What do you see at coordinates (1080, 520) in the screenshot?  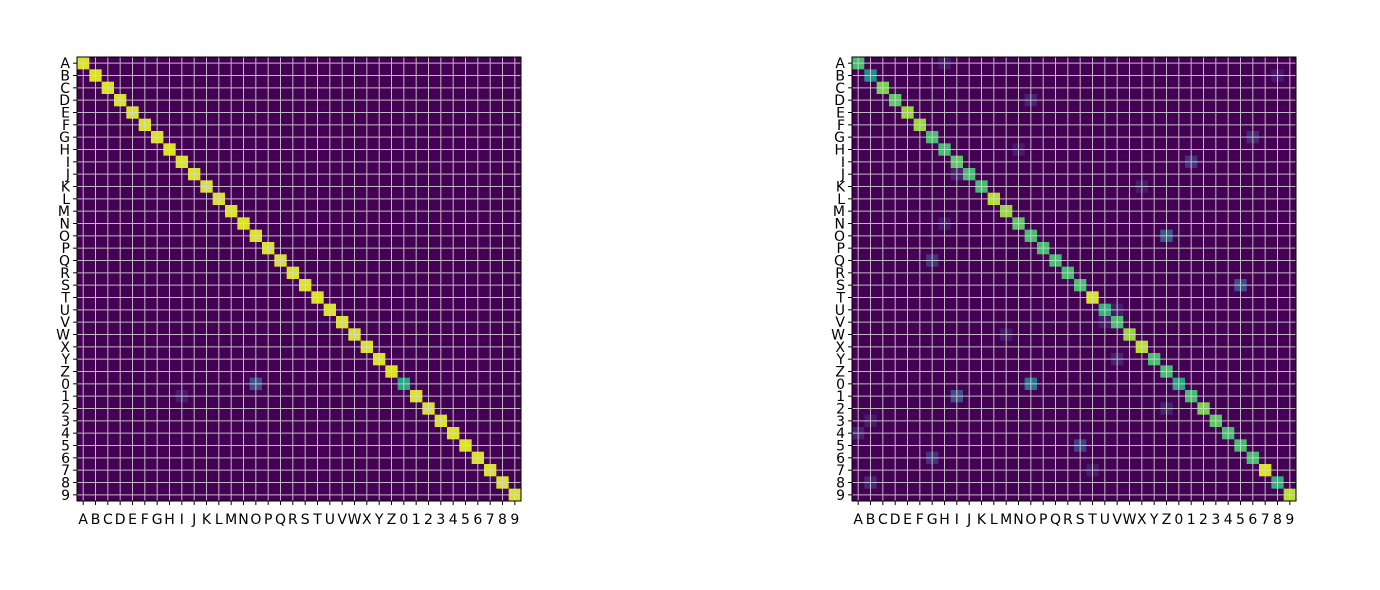 I see `x-tick-label-S: S` at bounding box center [1080, 520].